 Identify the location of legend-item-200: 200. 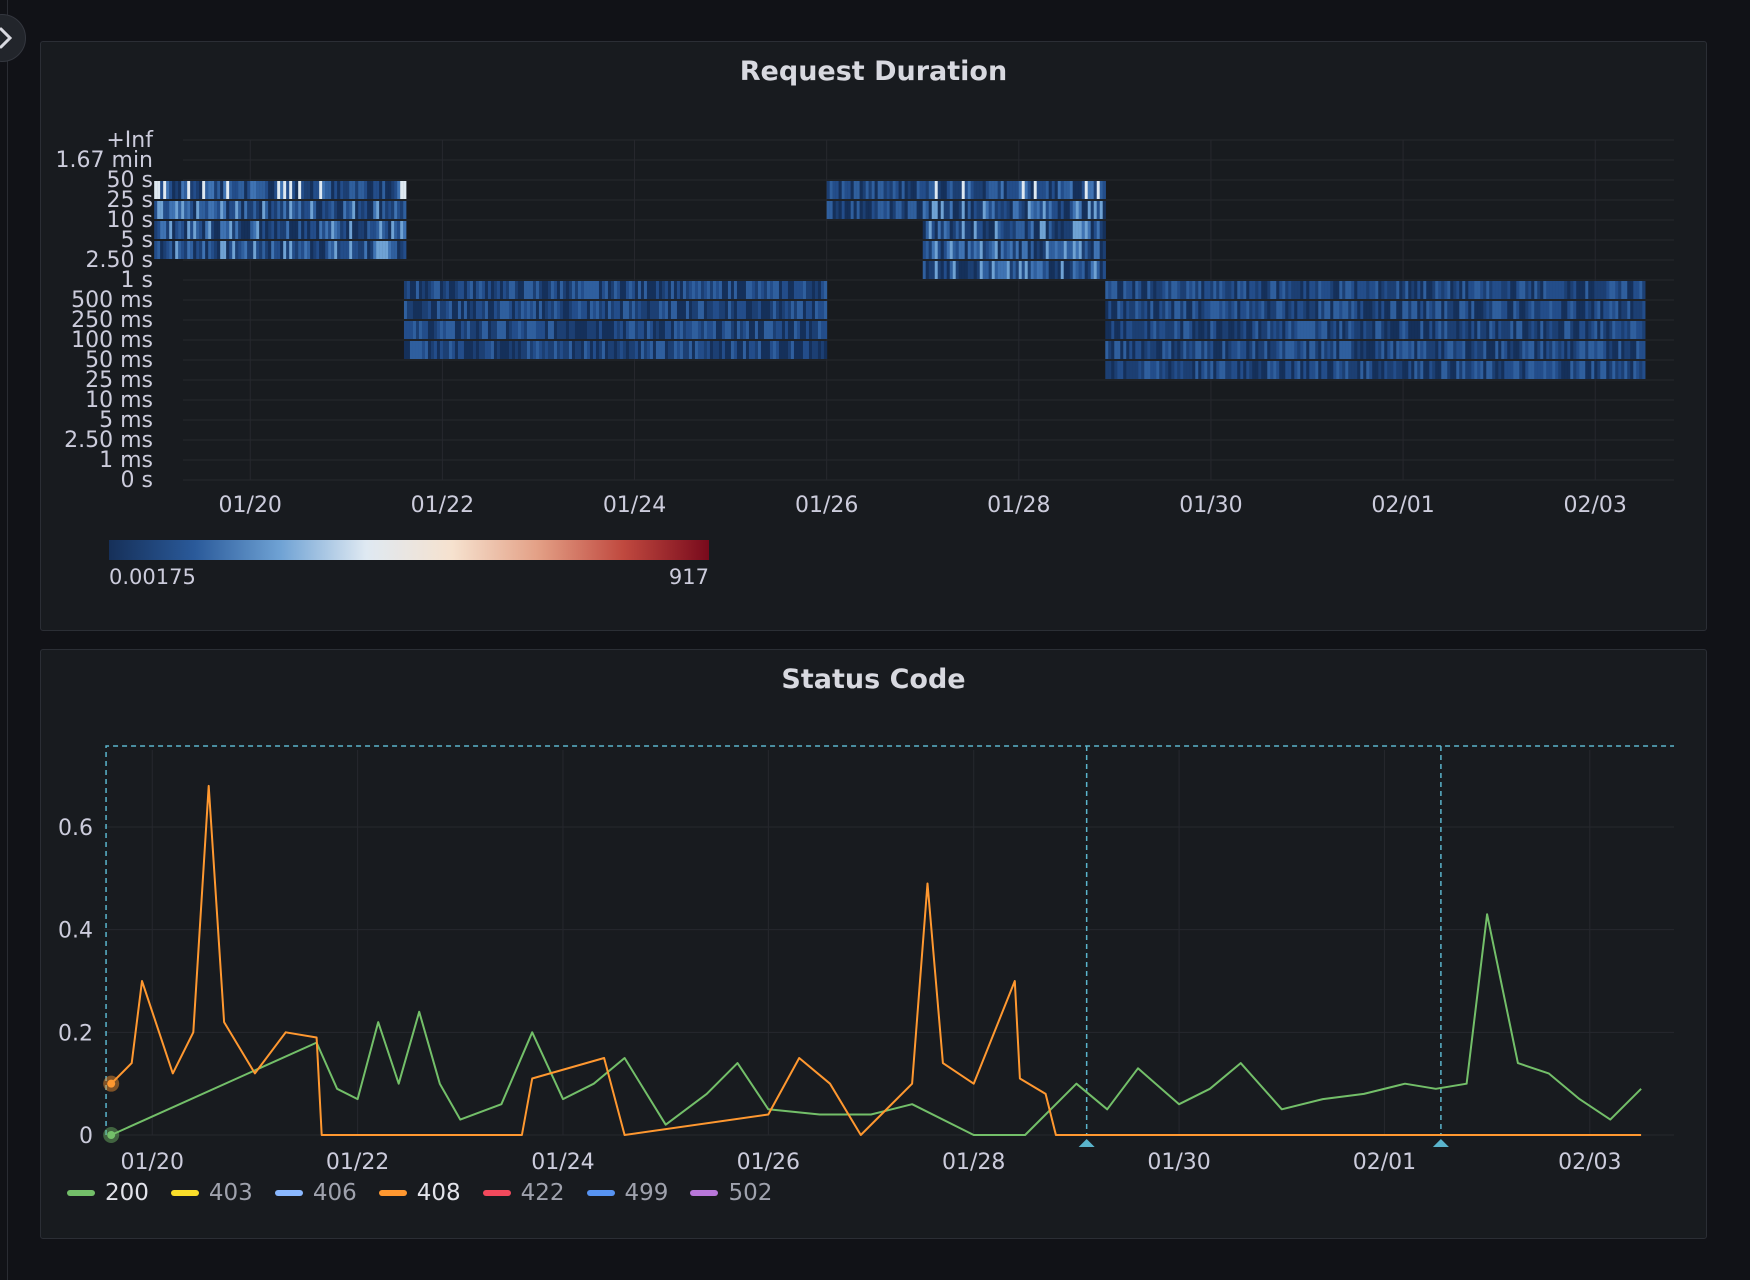
(108, 1193).